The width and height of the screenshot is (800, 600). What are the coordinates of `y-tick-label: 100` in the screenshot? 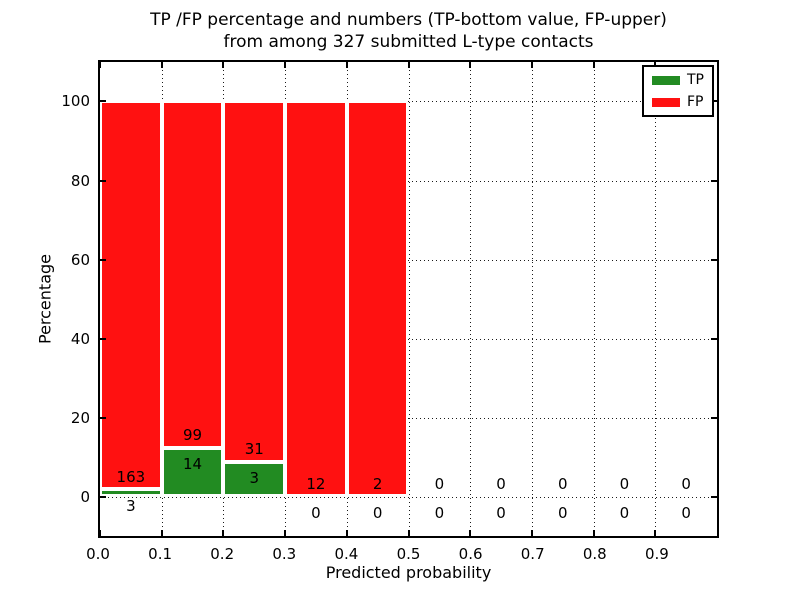 It's located at (75, 101).